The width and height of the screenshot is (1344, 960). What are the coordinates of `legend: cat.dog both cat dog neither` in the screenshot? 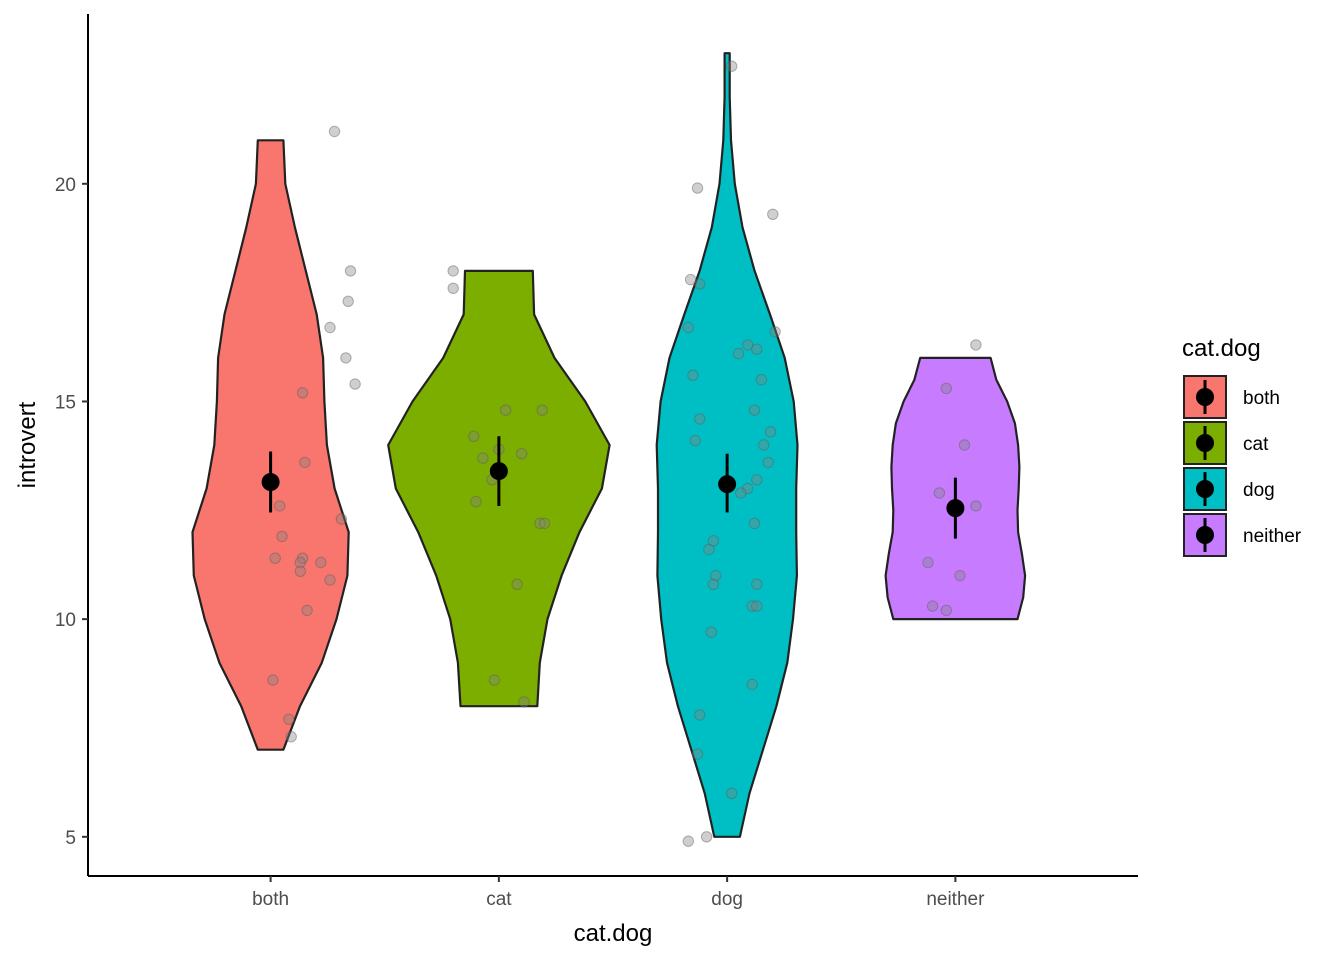 It's located at (1242, 446).